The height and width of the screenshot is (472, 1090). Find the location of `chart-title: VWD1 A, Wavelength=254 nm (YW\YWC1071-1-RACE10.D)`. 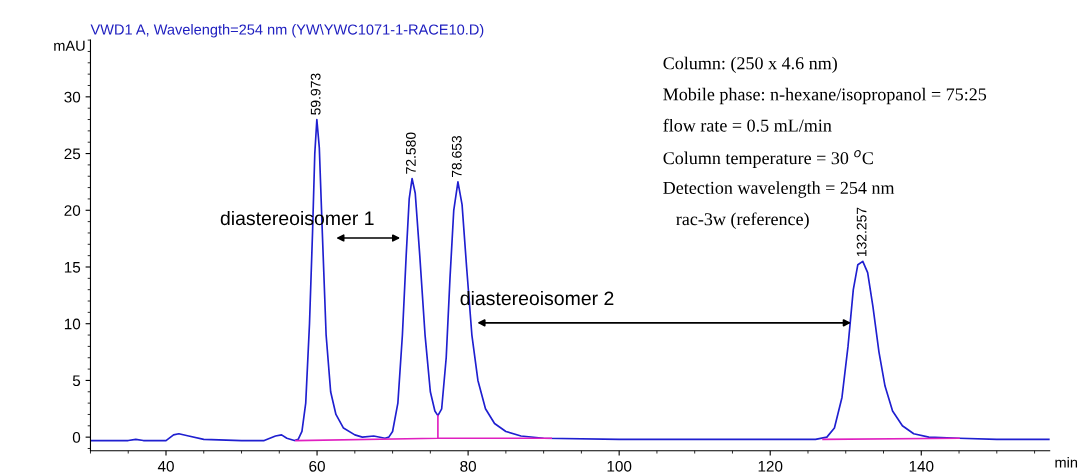

chart-title: VWD1 A, Wavelength=254 nm (YW\YWC1071-1-RACE10.D) is located at coordinates (287, 31).